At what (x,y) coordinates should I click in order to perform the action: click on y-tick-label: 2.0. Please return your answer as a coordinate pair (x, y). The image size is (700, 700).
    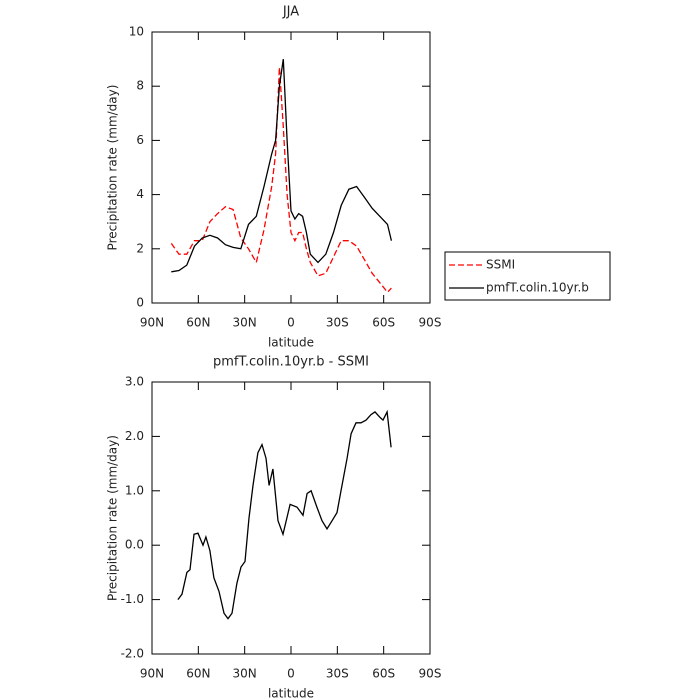
    Looking at the image, I should click on (134, 436).